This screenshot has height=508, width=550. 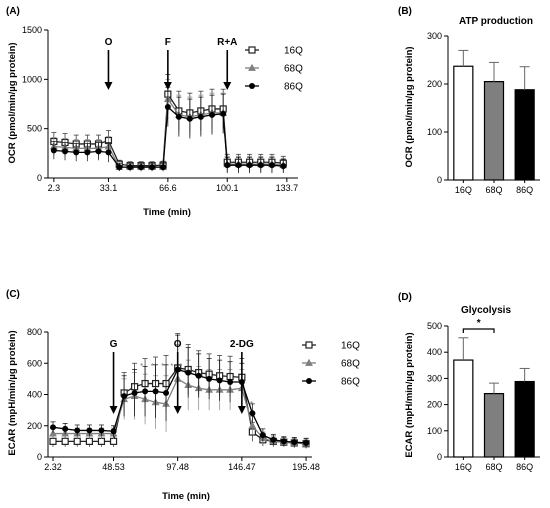 What do you see at coordinates (34, 426) in the screenshot?
I see `panel-c-y-tick-label: 200` at bounding box center [34, 426].